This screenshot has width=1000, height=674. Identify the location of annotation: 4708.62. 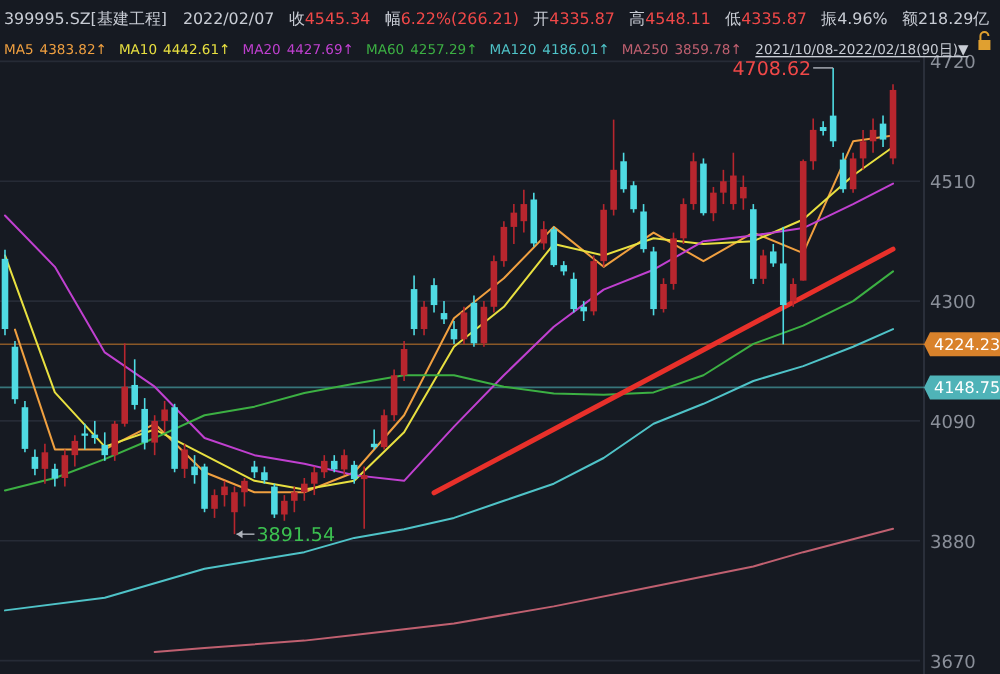
(772, 69).